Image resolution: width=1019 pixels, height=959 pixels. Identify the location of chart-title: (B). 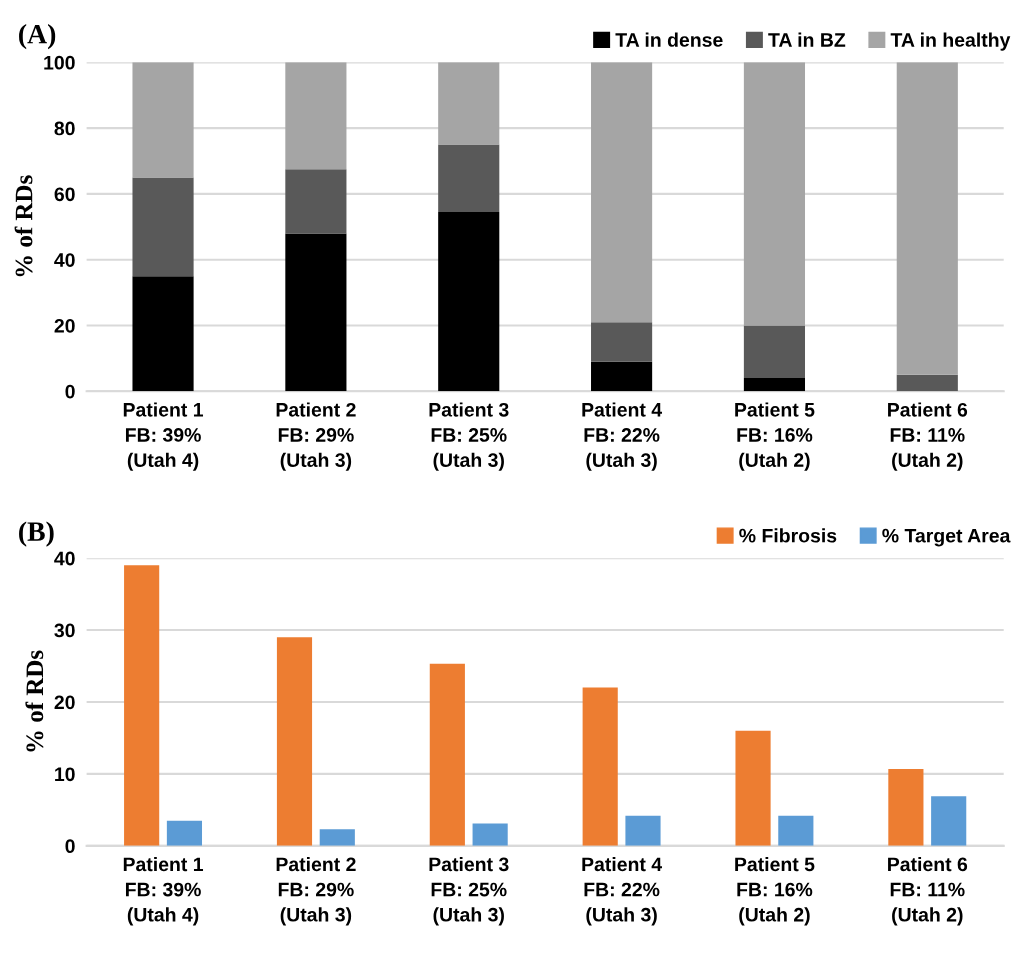
(36, 534).